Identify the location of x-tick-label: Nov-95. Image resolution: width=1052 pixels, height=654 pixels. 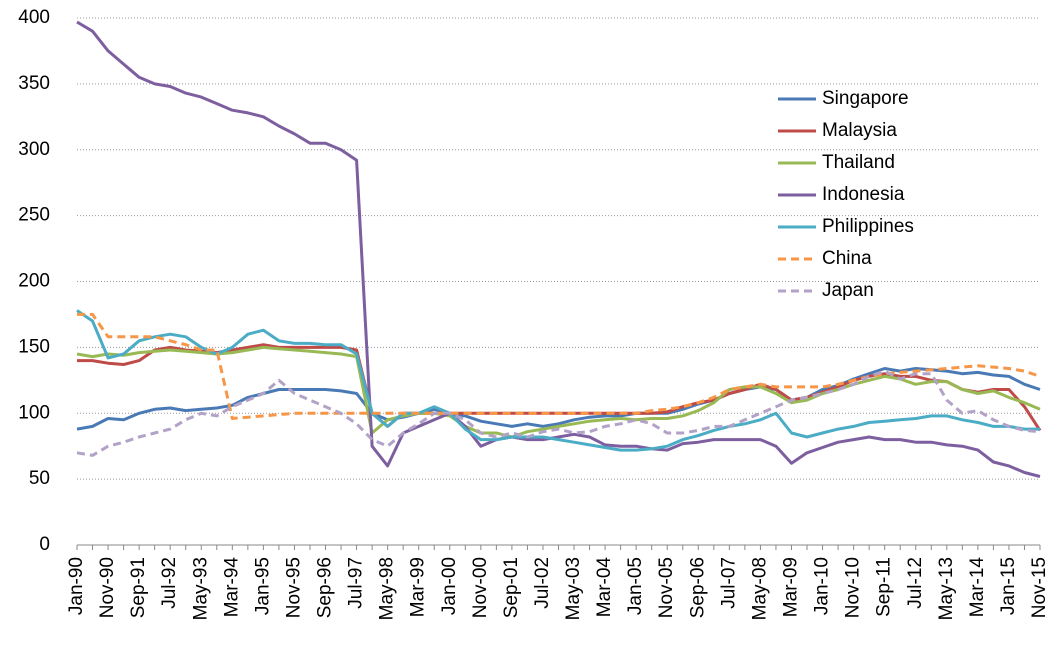
(293, 587).